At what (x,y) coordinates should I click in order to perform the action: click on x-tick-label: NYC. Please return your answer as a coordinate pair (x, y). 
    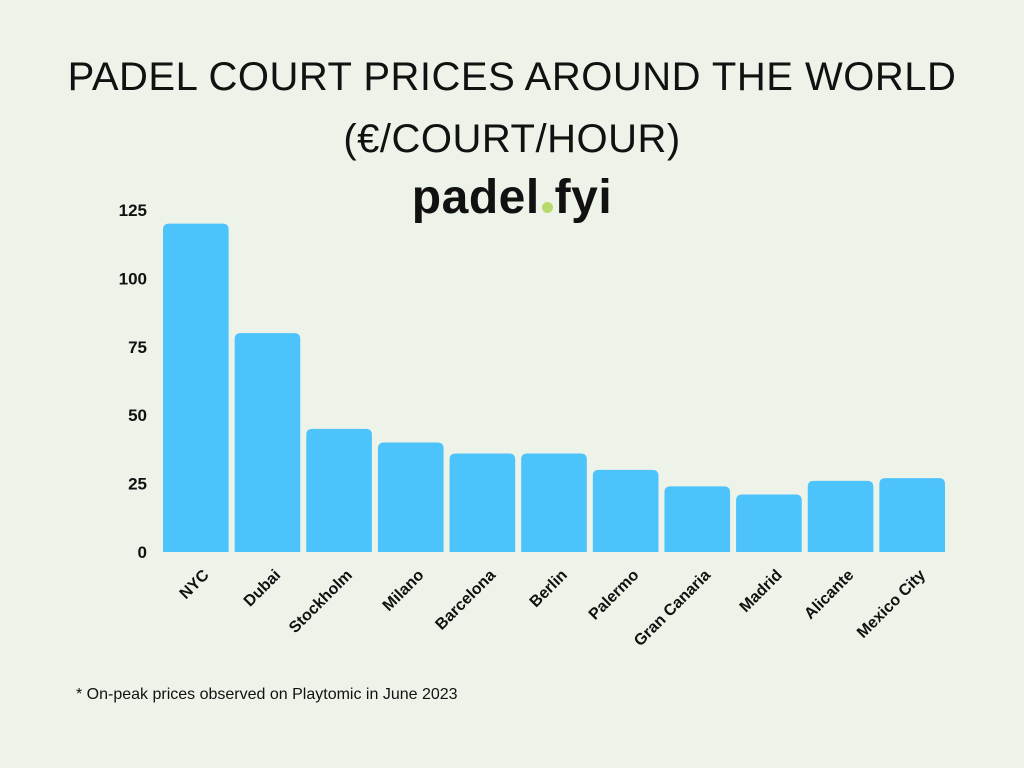
    Looking at the image, I should click on (195, 584).